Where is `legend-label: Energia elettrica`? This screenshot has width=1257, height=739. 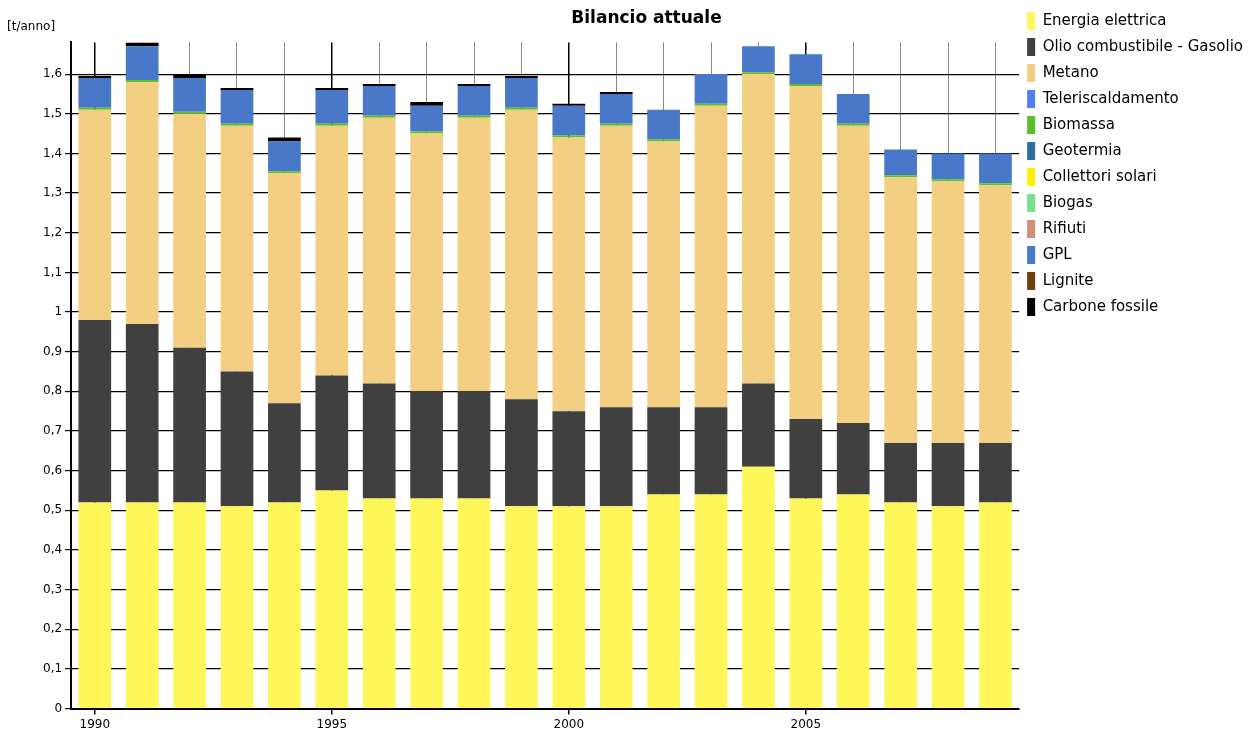 legend-label: Energia elettrica is located at coordinates (1104, 19).